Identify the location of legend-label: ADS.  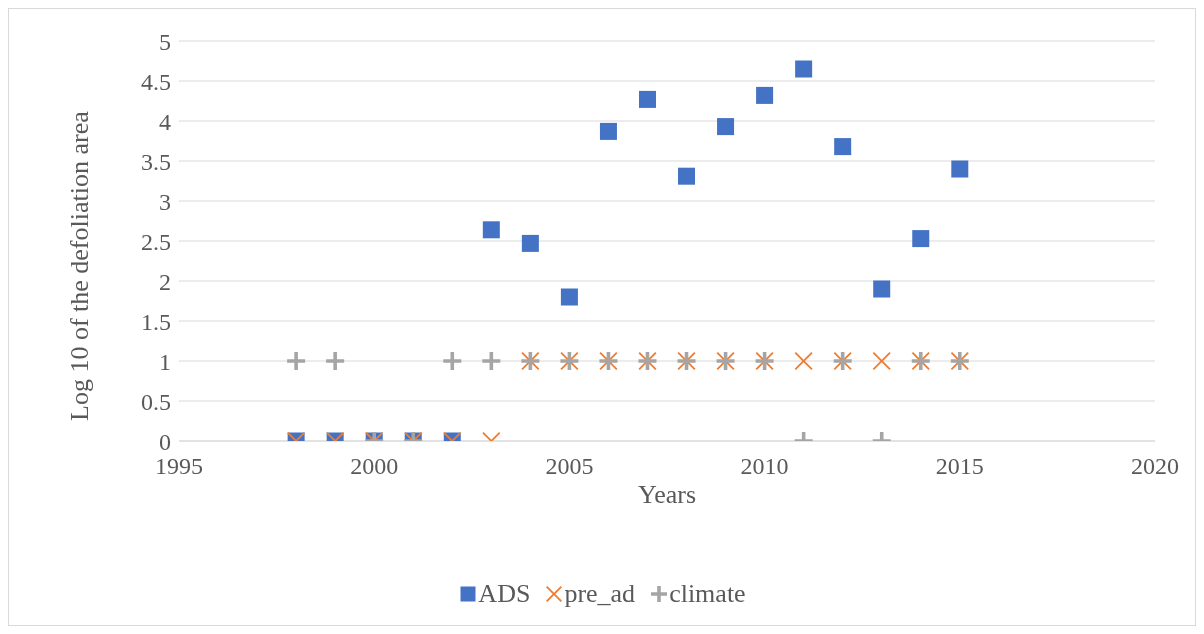
(504, 594).